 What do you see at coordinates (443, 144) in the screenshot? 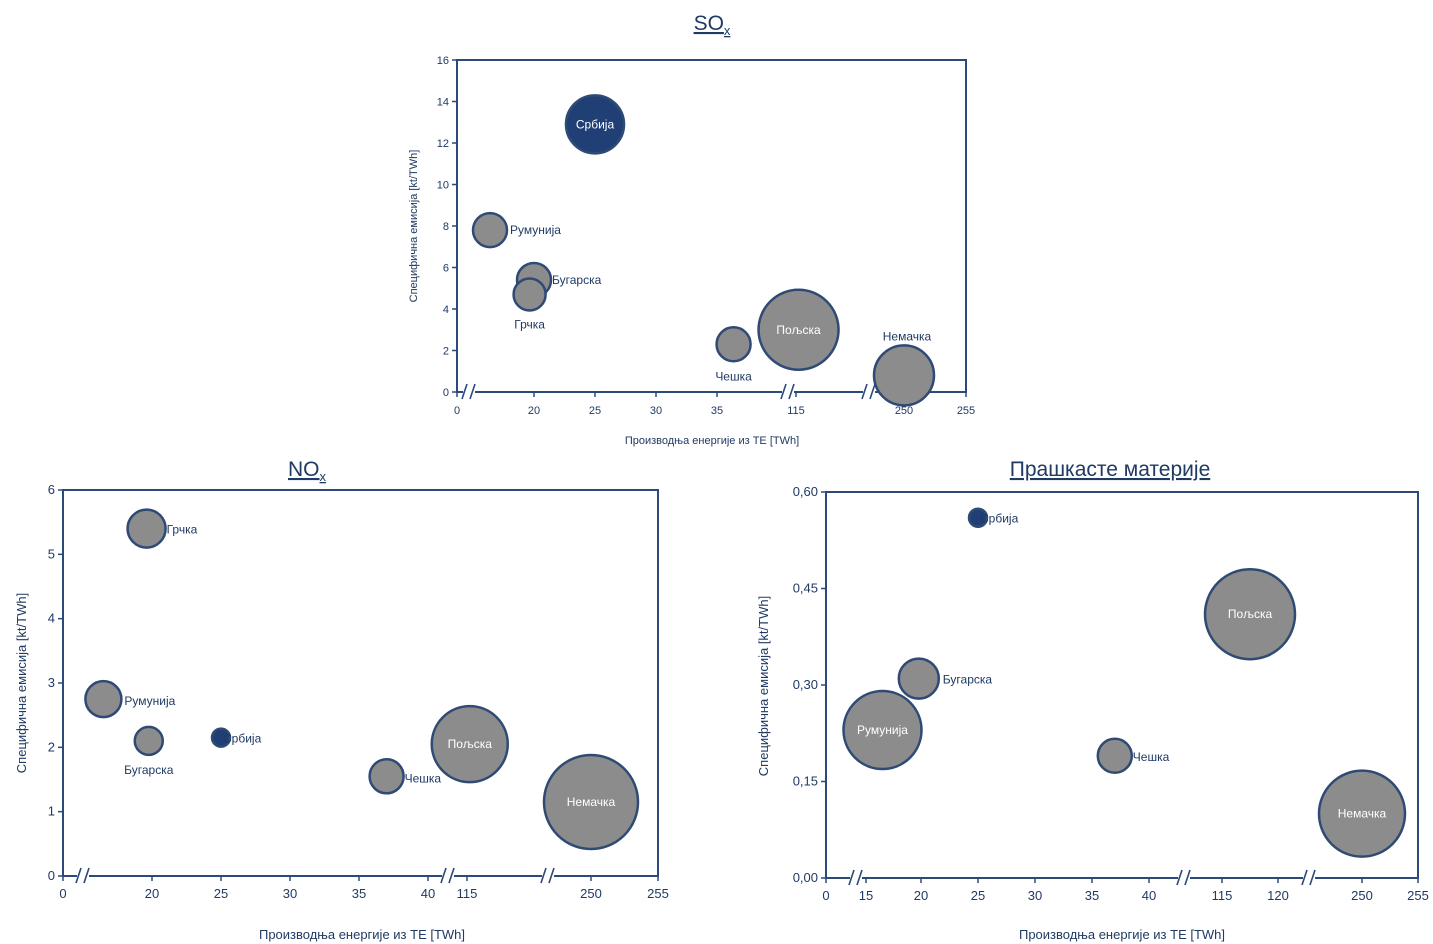
I see `y-tick-label: 12` at bounding box center [443, 144].